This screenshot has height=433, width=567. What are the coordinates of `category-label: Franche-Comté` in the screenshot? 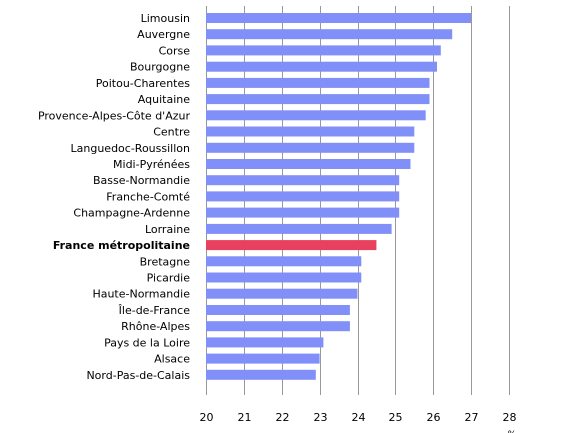 It's located at (148, 196).